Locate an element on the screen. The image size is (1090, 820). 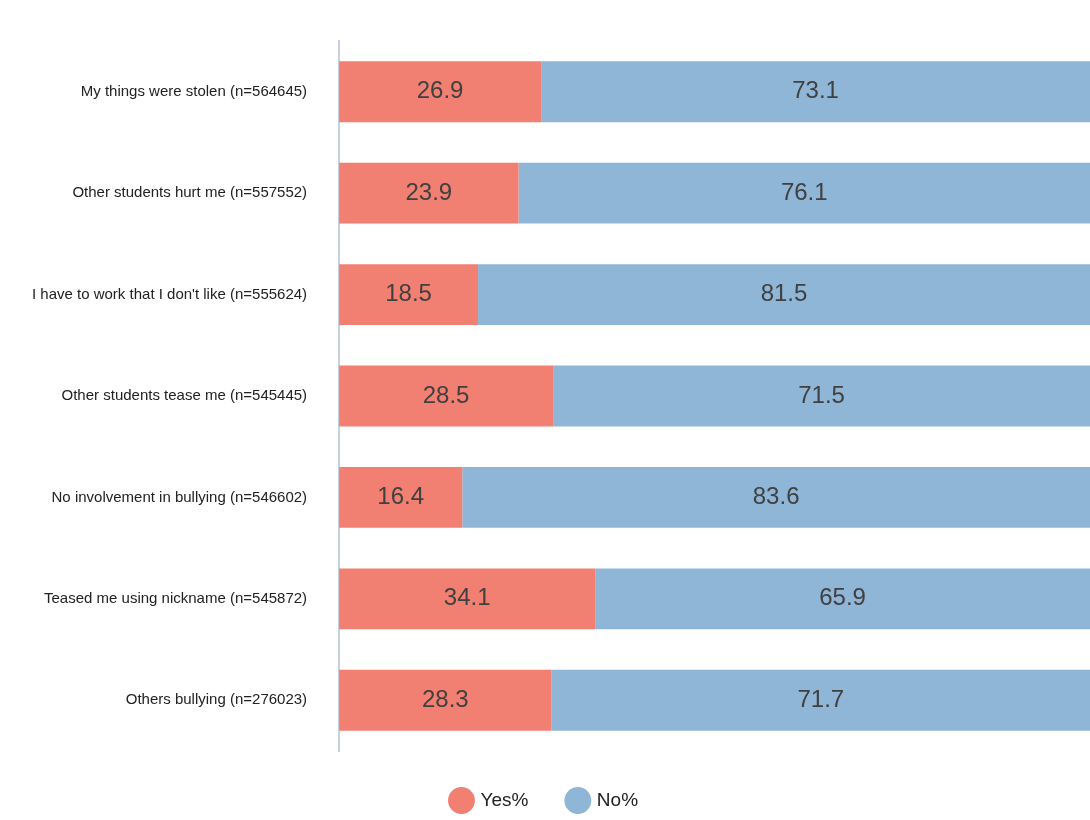
data-label: 16.4 is located at coordinates (401, 496).